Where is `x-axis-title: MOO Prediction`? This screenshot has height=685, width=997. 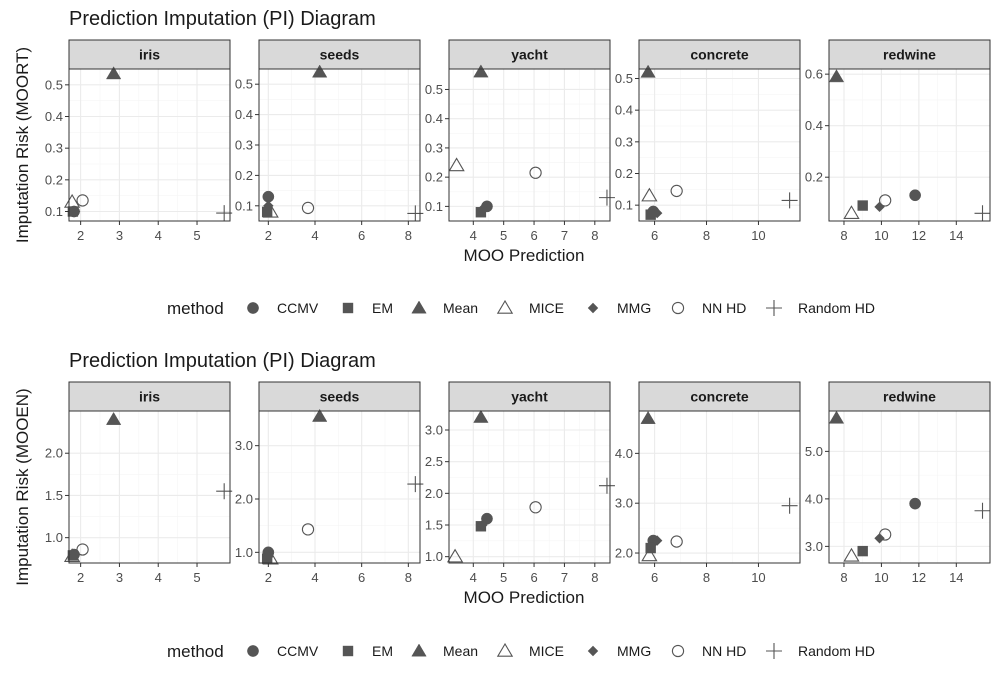 x-axis-title: MOO Prediction is located at coordinates (524, 597).